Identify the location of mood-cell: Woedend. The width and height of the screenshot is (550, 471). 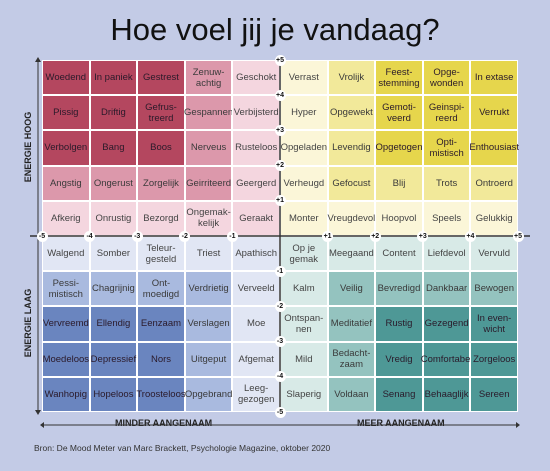
(66, 78).